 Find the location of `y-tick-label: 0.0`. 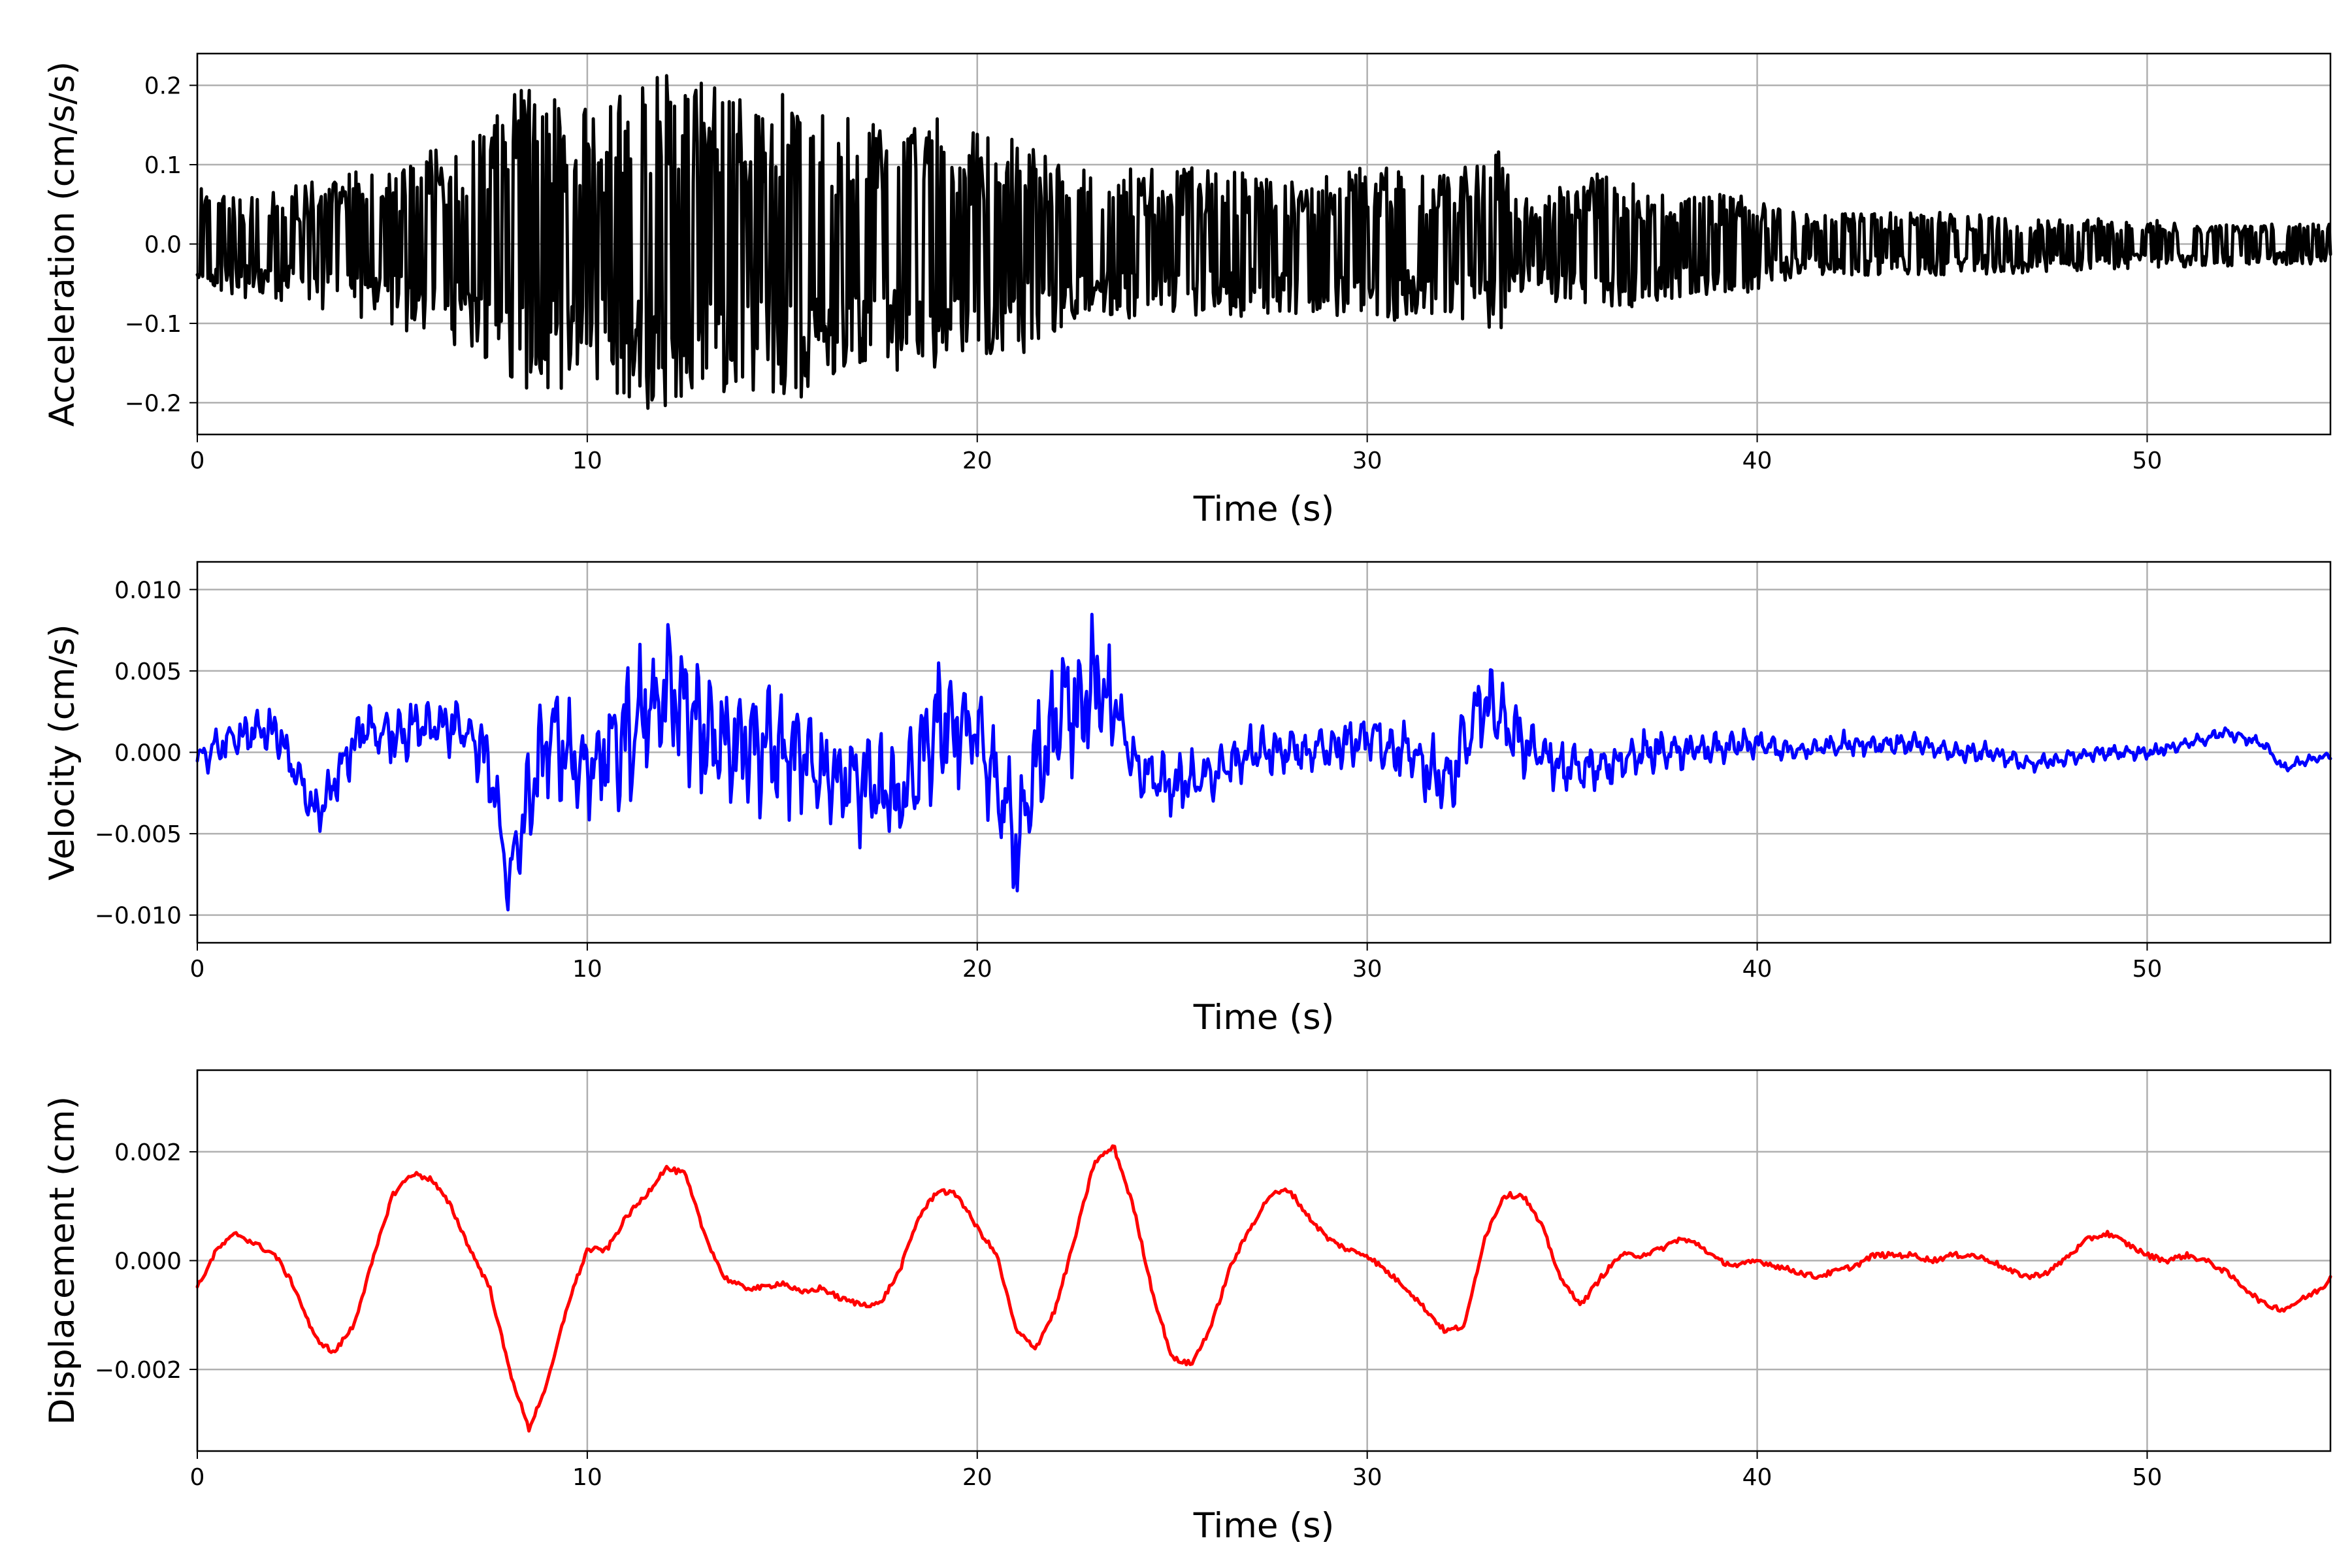

y-tick-label: 0.0 is located at coordinates (163, 245).